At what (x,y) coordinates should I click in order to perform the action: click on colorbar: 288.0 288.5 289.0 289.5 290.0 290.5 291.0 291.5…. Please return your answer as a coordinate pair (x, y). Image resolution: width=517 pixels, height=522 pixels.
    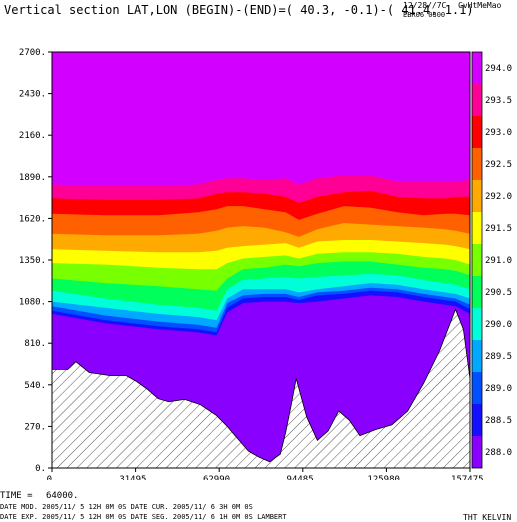
    Looking at the image, I should click on (491, 260).